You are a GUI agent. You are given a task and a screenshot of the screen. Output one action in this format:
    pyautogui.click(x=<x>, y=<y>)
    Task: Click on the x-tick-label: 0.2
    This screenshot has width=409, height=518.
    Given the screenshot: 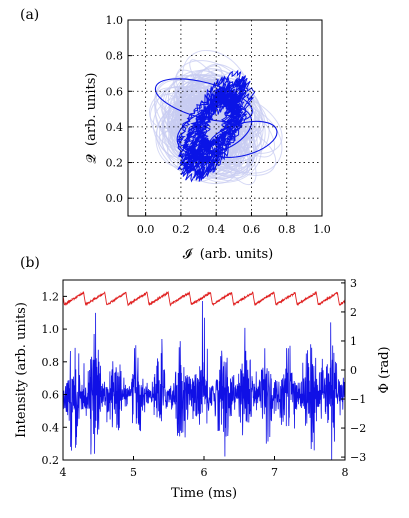 What is the action you would take?
    pyautogui.click(x=181, y=229)
    